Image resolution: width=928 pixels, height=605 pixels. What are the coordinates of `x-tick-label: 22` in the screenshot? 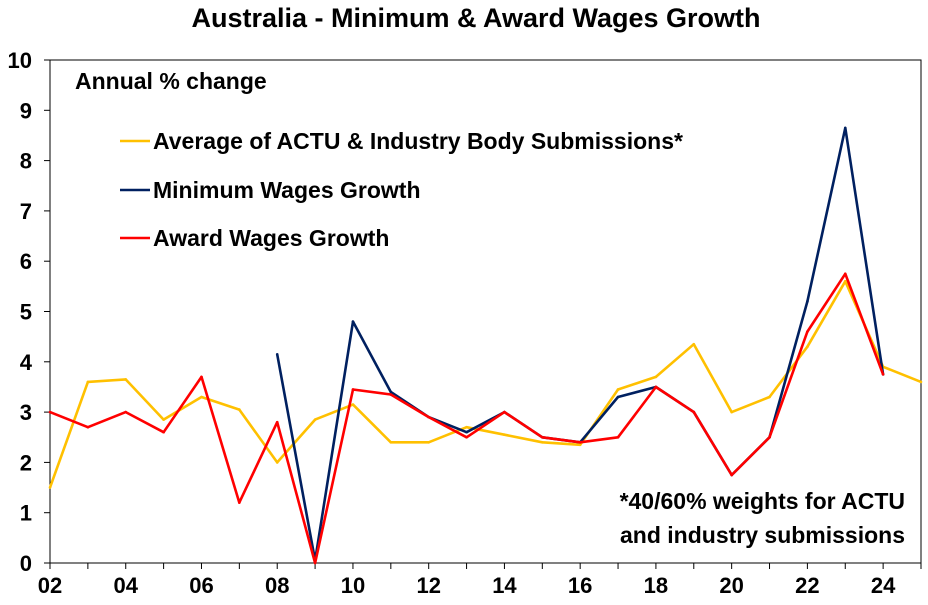 It's located at (807, 585).